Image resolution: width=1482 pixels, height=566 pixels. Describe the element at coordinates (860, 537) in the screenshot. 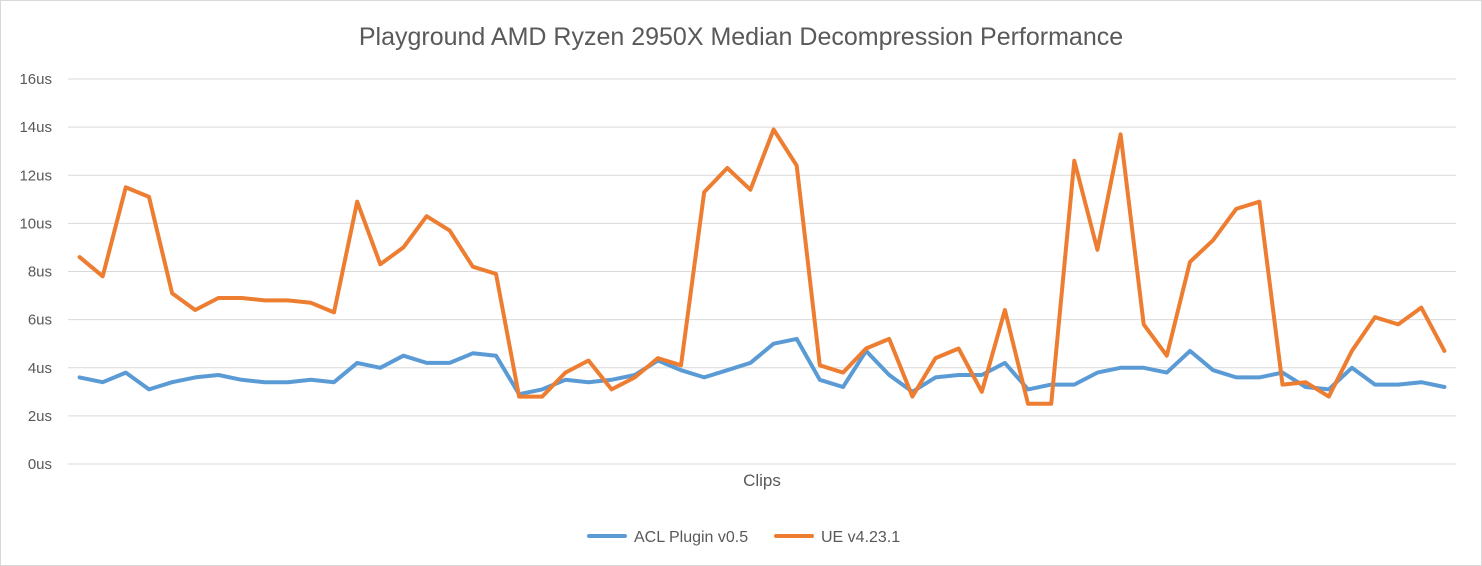

I see `legend-label-1: UE v4.23.1` at that location.